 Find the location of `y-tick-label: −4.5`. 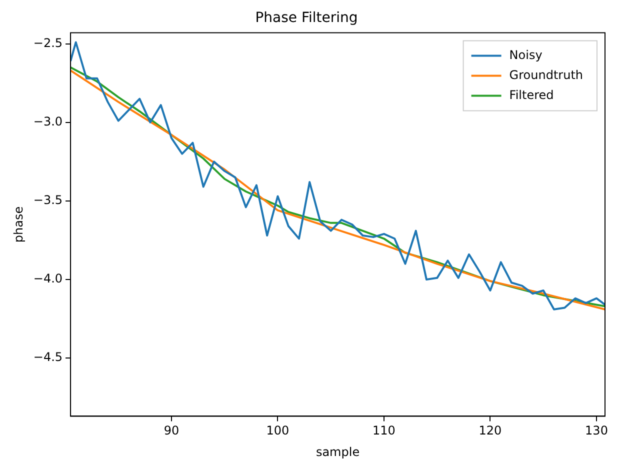

y-tick-label: −4.5 is located at coordinates (48, 357).